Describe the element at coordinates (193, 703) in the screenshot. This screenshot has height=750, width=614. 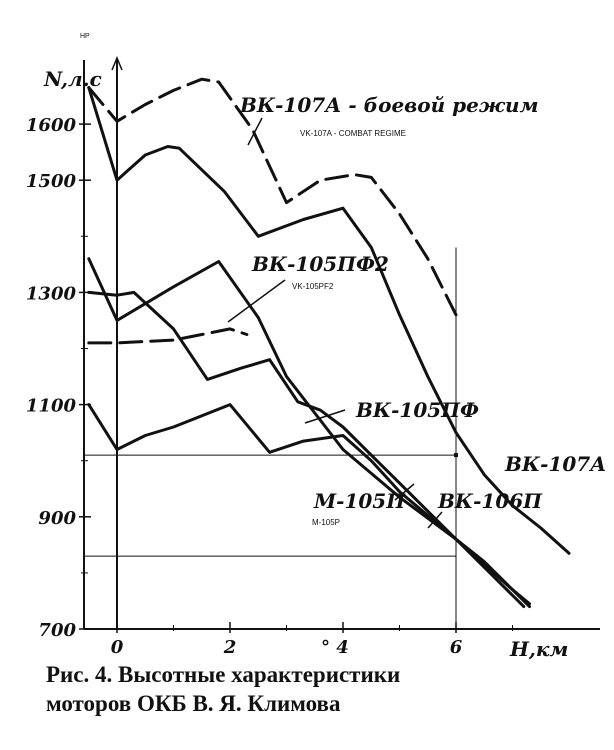
I see `caption-line-2: моторов ОКБ В. Я. Климова` at that location.